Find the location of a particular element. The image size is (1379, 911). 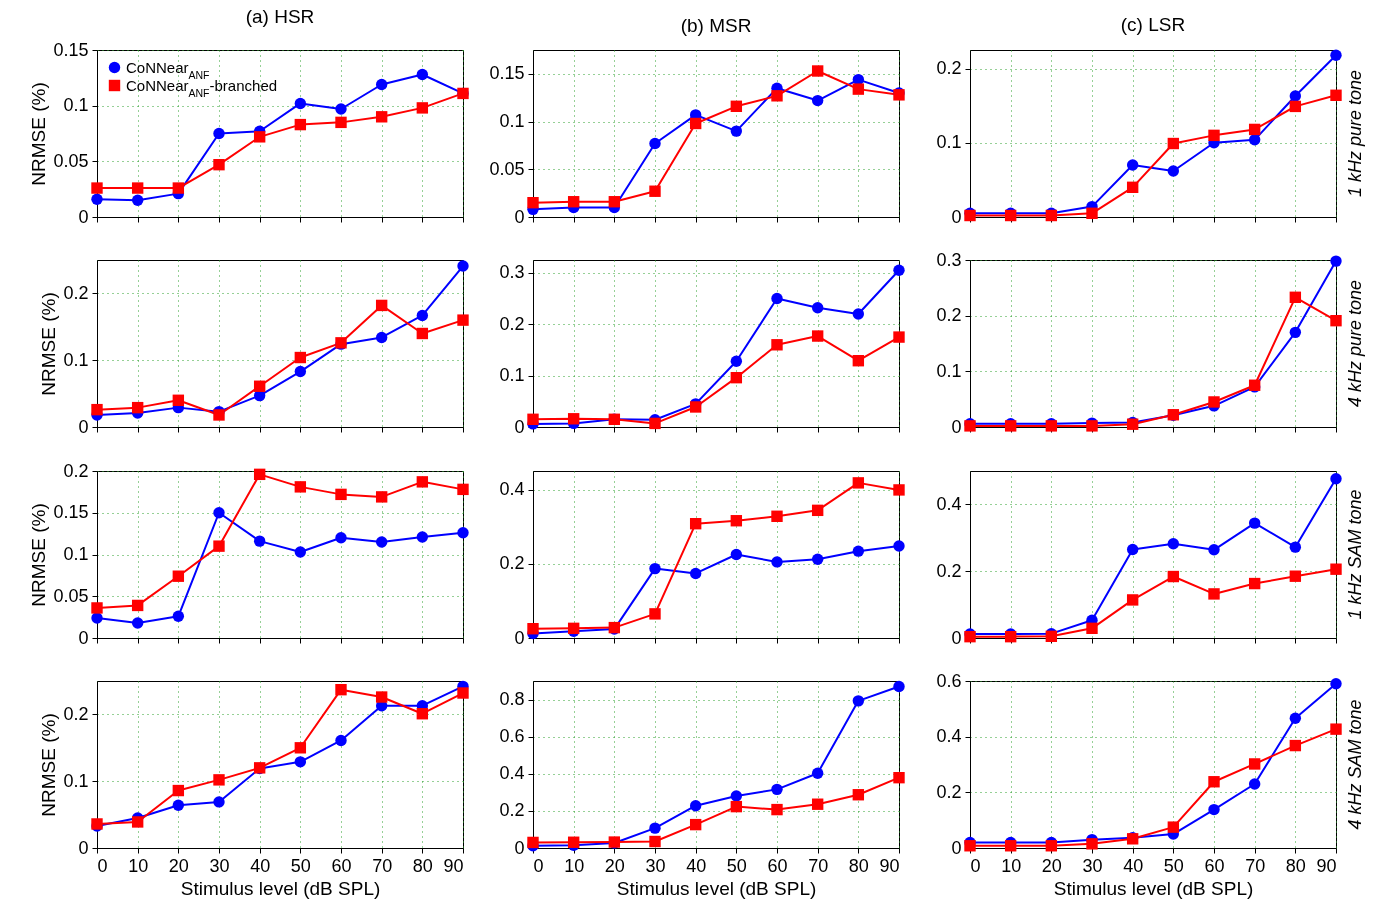

chart-title: (a) HSR is located at coordinates (280, 16).